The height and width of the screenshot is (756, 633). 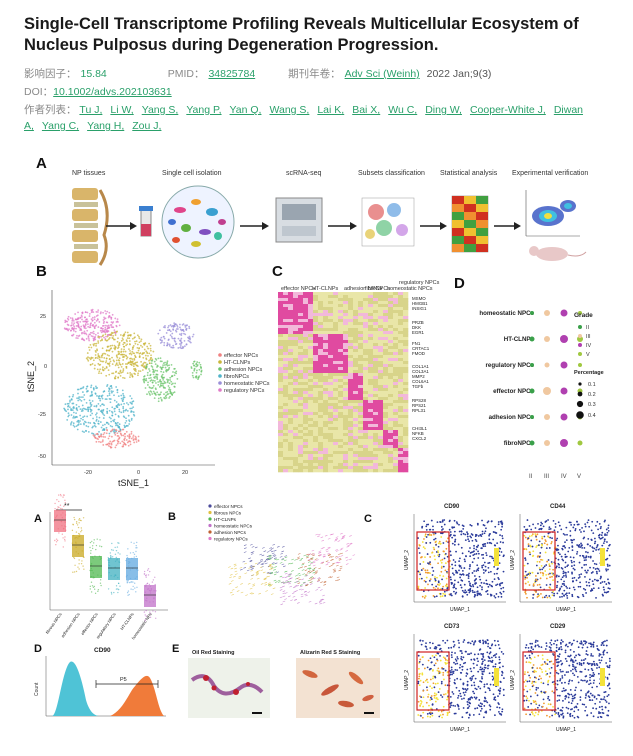 What do you see at coordinates (366, 110) in the screenshot?
I see `author-link: Bai X,` at bounding box center [366, 110].